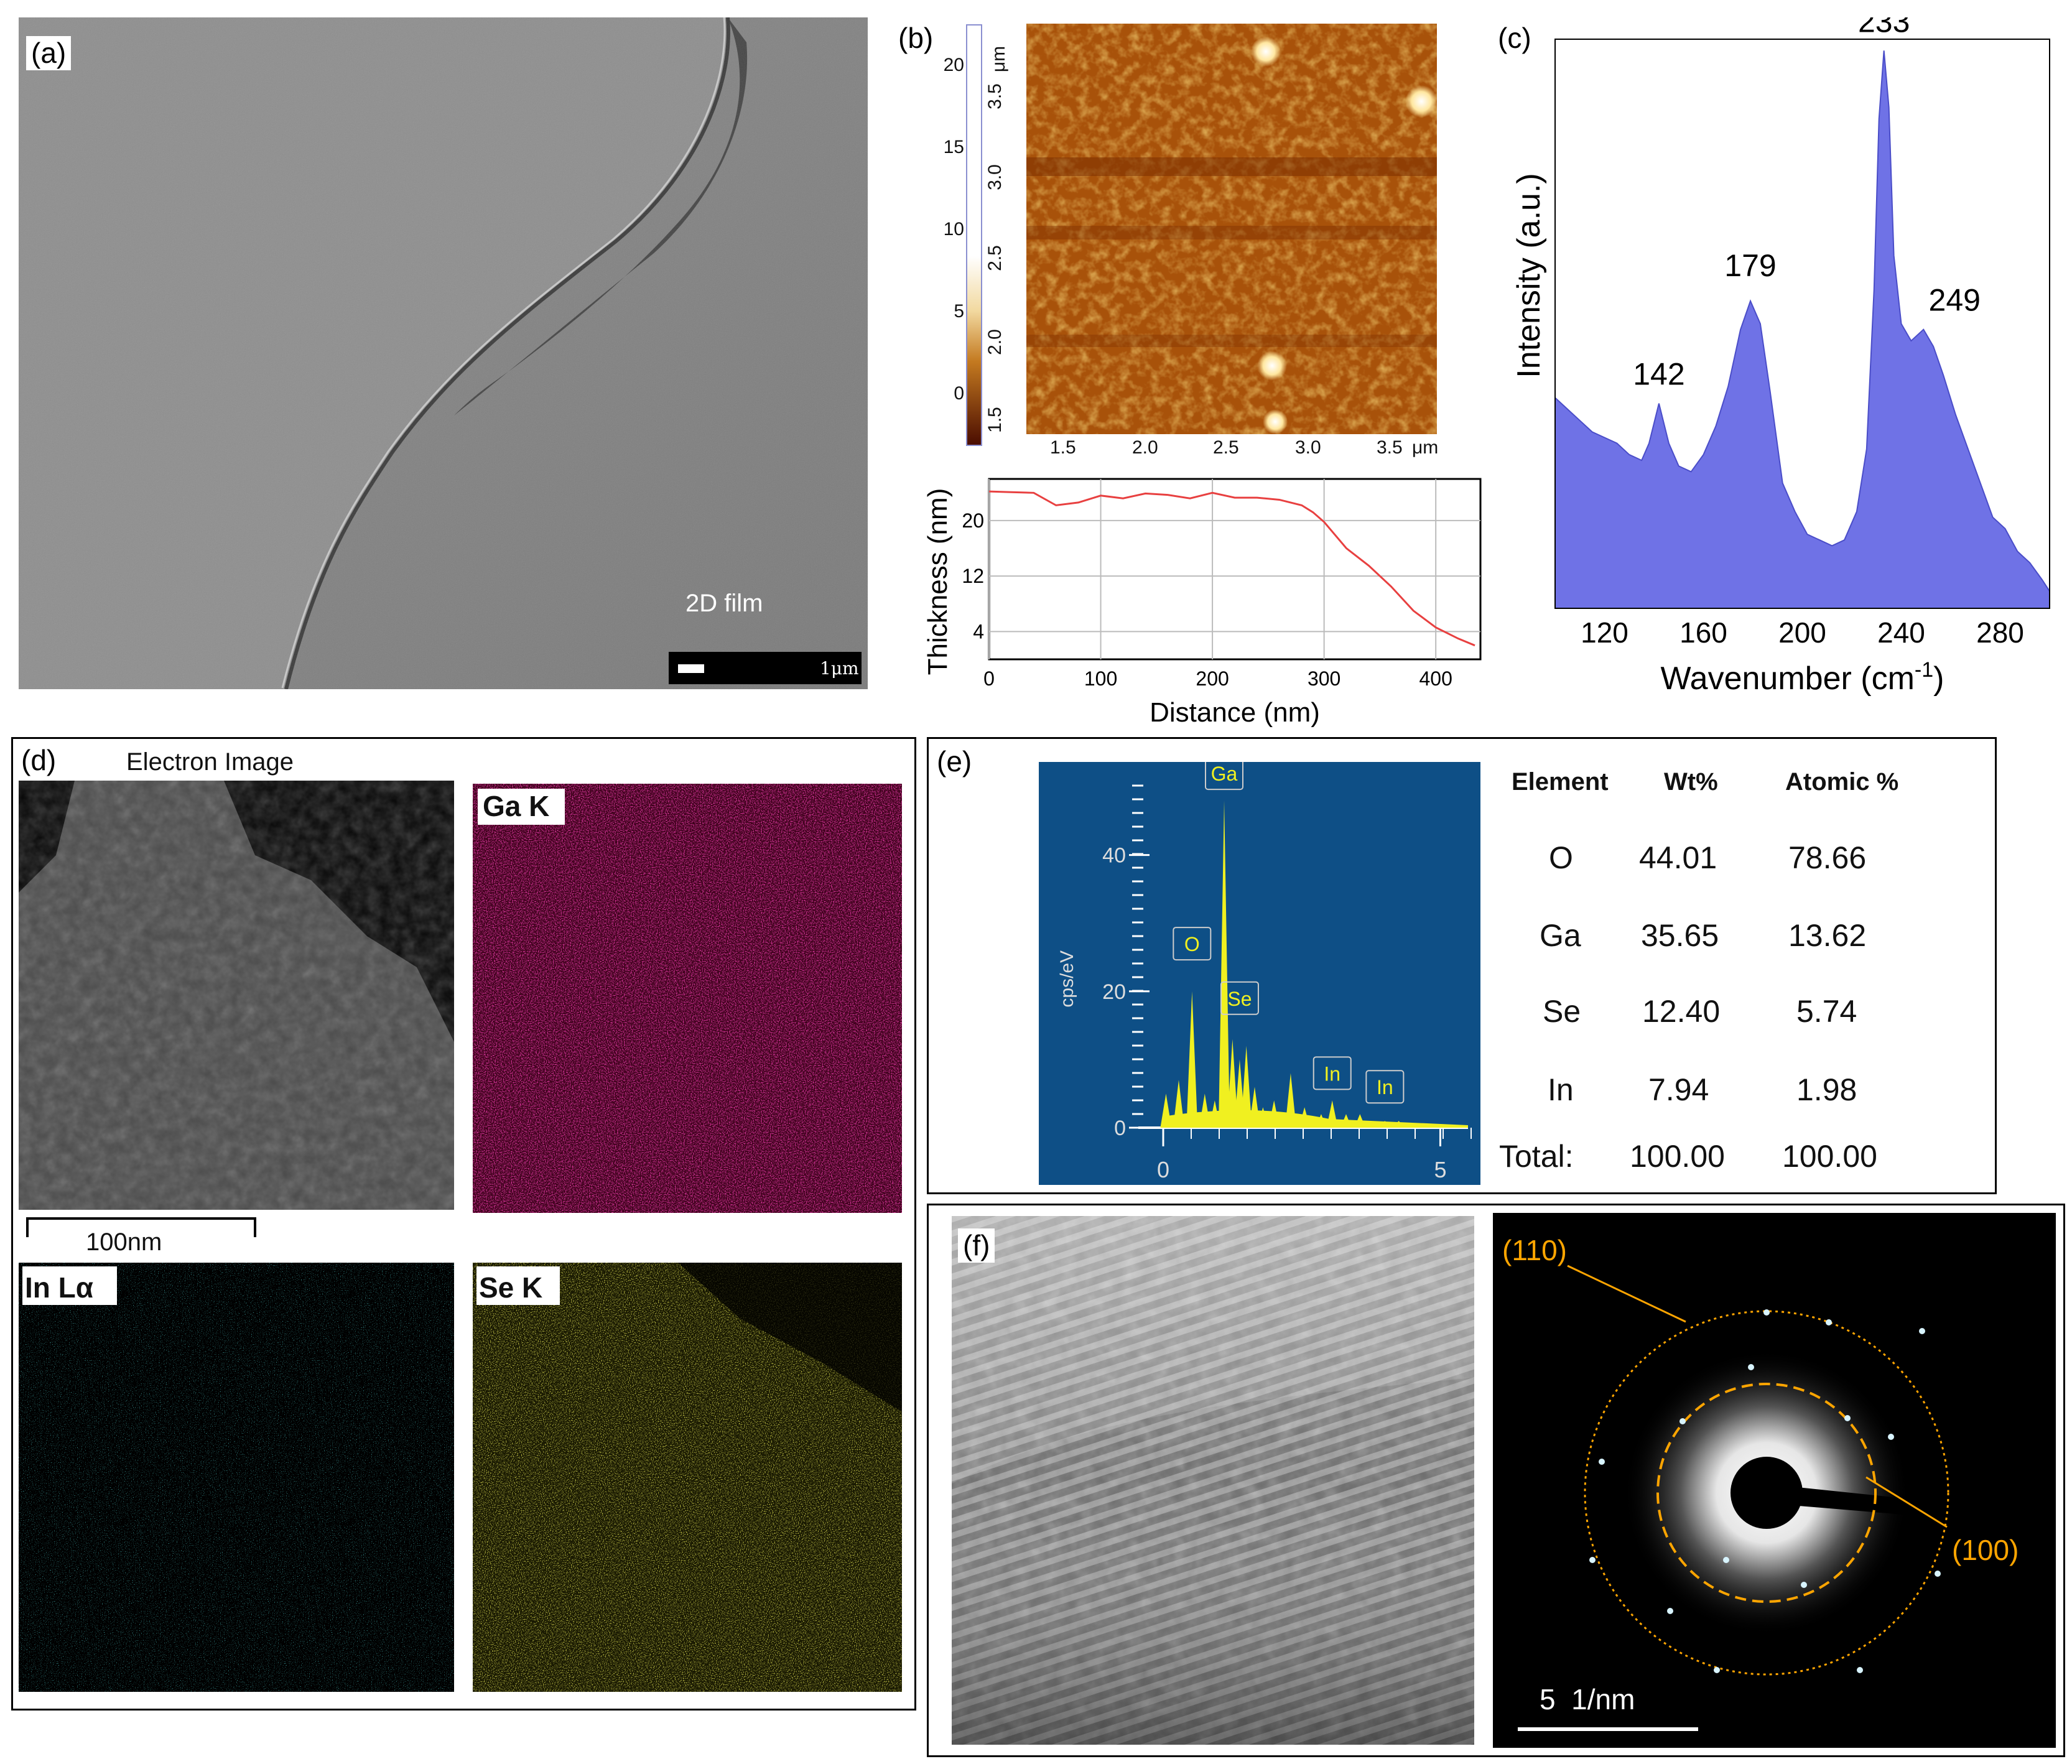 The image size is (2072, 1764). What do you see at coordinates (1114, 992) in the screenshot?
I see `eds-y-tick: 20` at bounding box center [1114, 992].